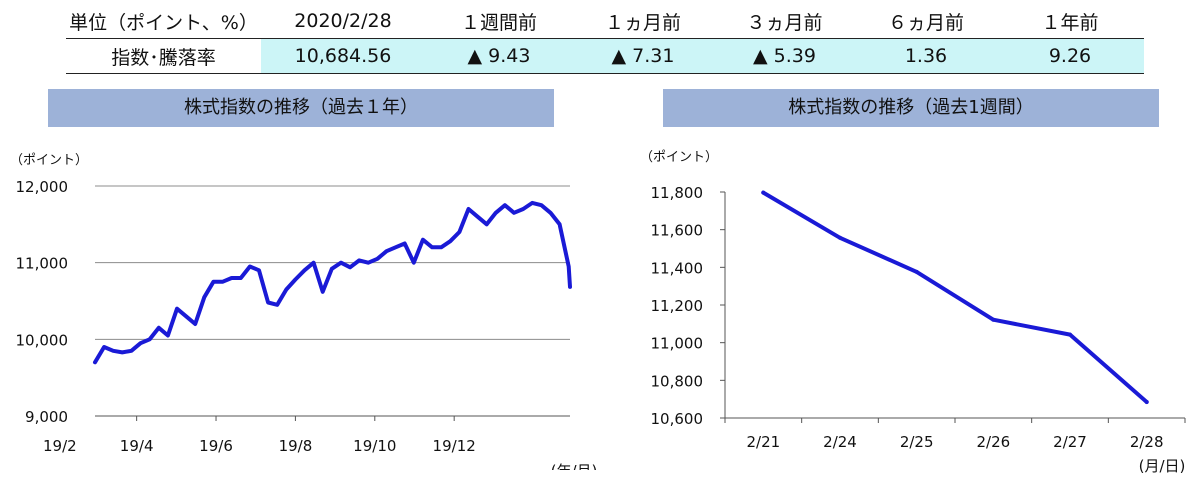  What do you see at coordinates (343, 56) in the screenshot?
I see `summary-value-index: 10,684.56` at bounding box center [343, 56].